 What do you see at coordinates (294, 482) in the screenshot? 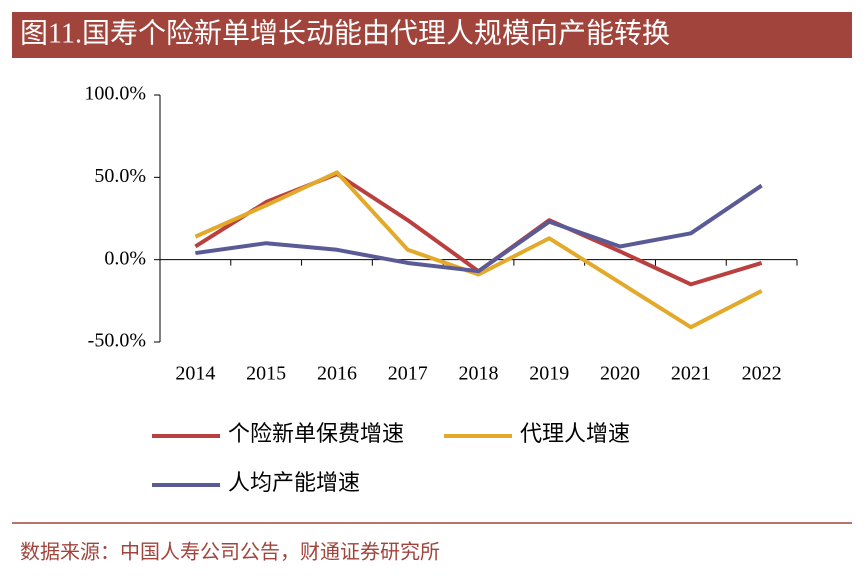
I see `legend-label: 人均产能增速` at bounding box center [294, 482].